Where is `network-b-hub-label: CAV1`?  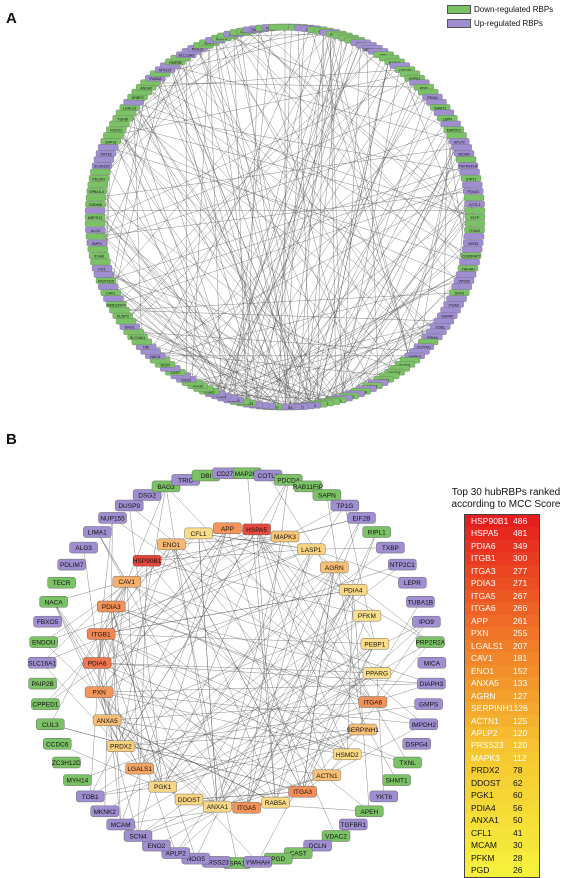 network-b-hub-label: CAV1 is located at coordinates (127, 582).